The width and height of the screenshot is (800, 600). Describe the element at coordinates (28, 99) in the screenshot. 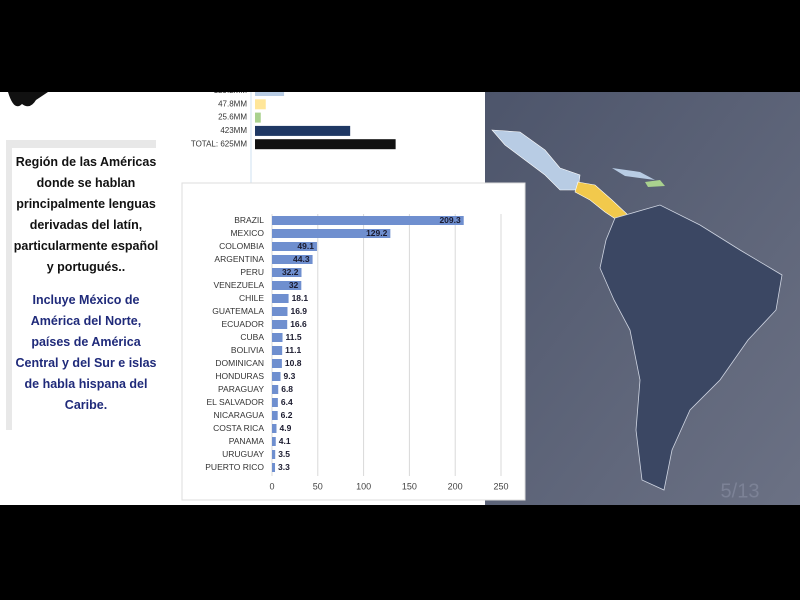

I see `logo` at that location.